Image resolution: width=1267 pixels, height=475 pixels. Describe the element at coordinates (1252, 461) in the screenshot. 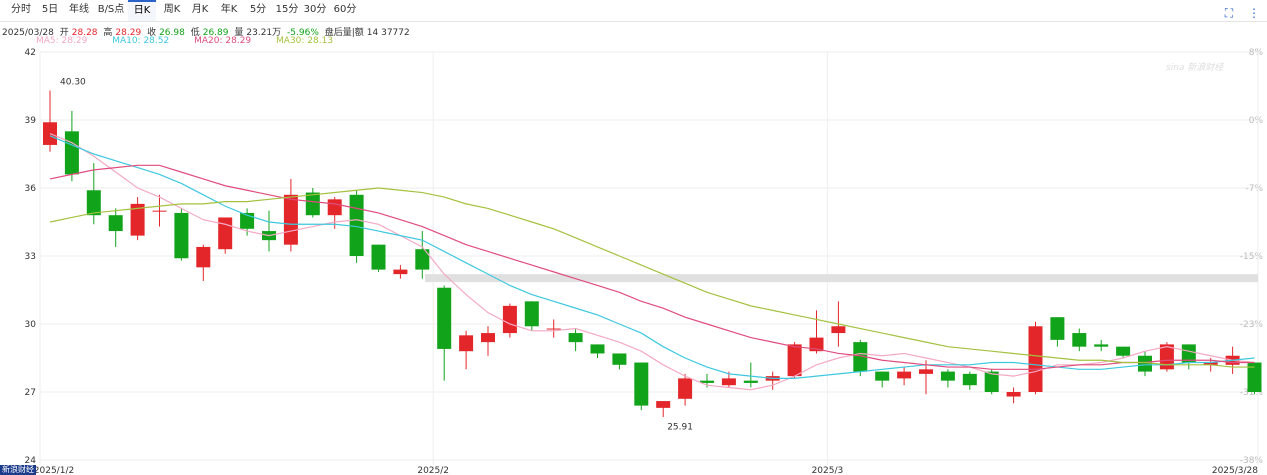

I see `pct-tick-label: -38%` at that location.